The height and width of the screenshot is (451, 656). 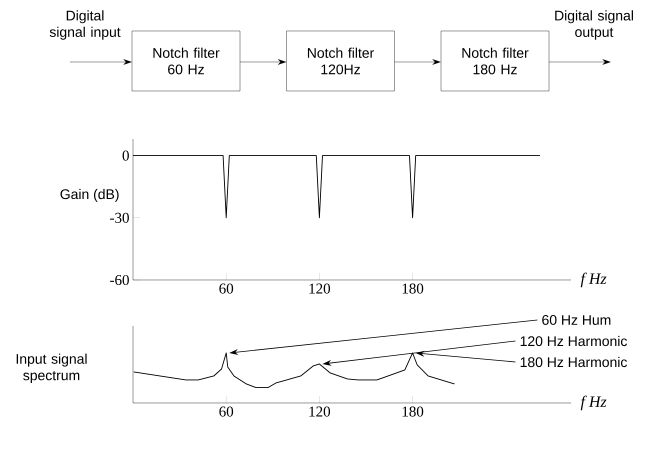 What do you see at coordinates (341, 61) in the screenshot?
I see `text: Notch filter 120Hz` at bounding box center [341, 61].